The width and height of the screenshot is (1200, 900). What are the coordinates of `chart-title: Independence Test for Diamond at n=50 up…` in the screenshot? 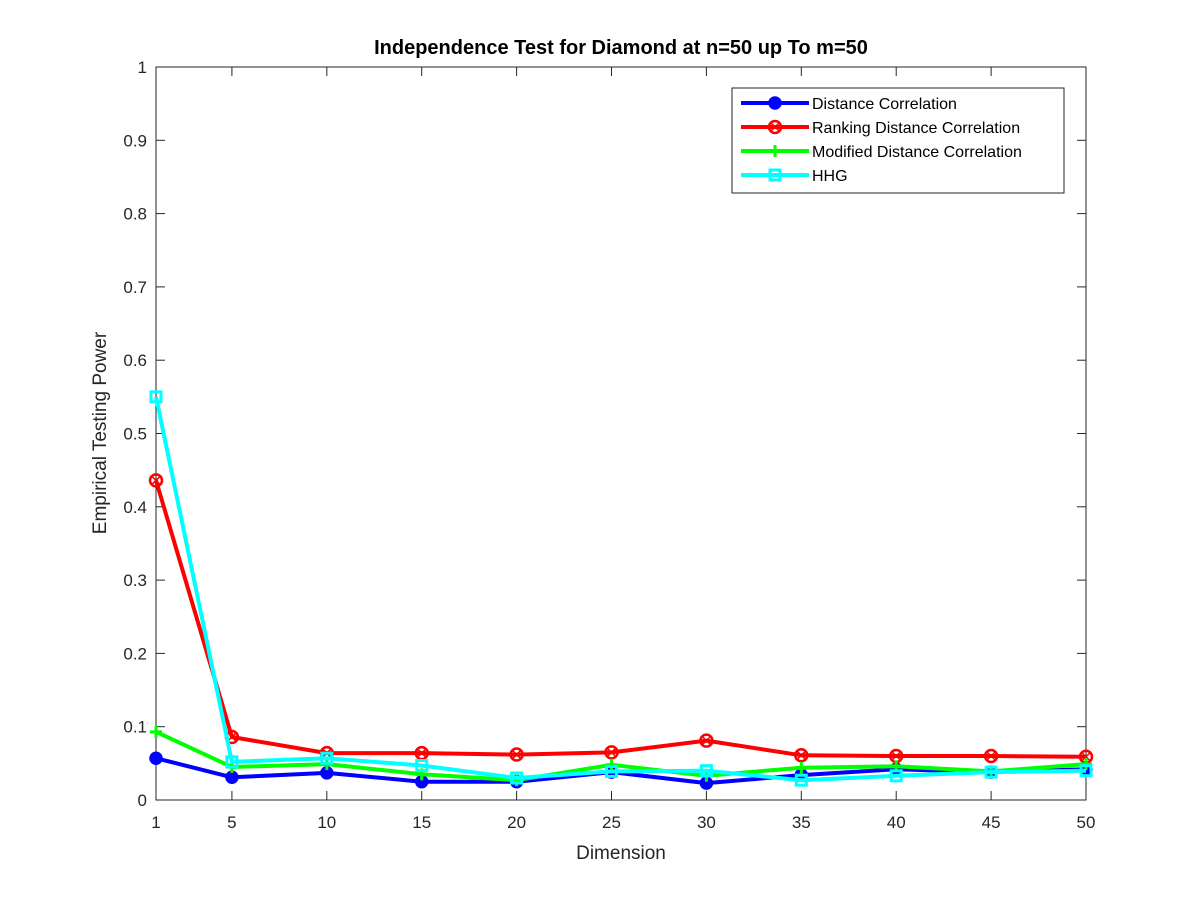 It's located at (621, 48).